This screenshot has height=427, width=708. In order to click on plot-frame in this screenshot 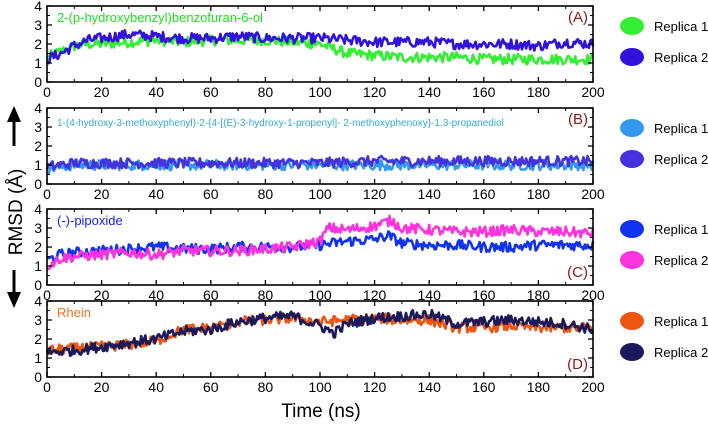, I will do `click(320, 339)`.